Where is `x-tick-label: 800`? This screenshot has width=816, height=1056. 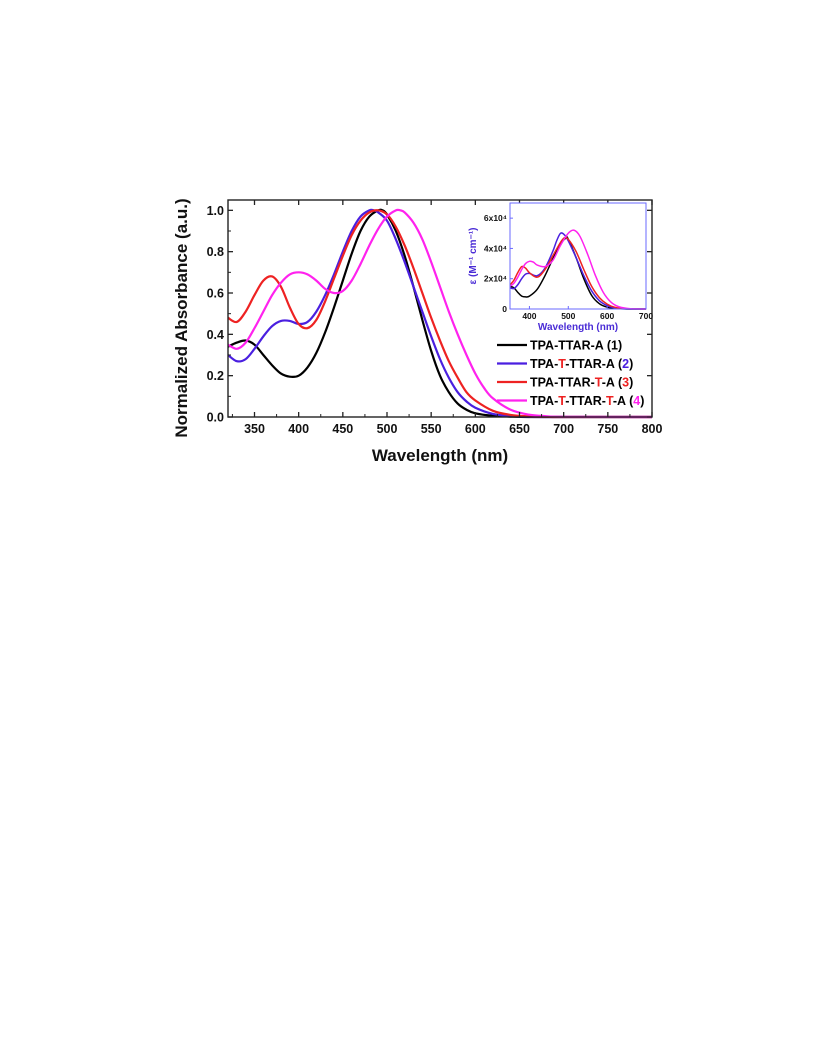
x-tick-label: 800 is located at coordinates (652, 429).